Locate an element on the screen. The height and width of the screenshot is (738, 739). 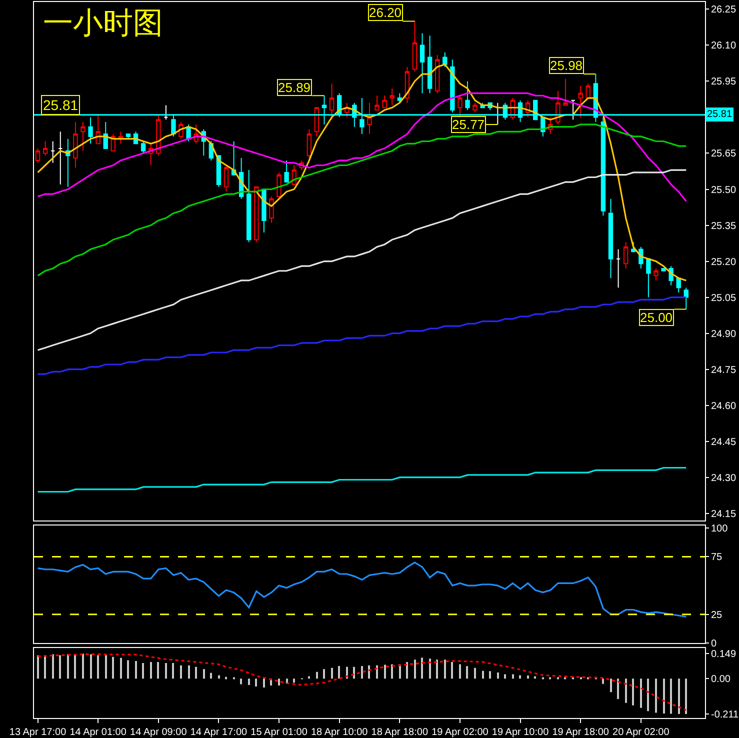
x-tick-label: 19 Apr 02:00 is located at coordinates (460, 732).